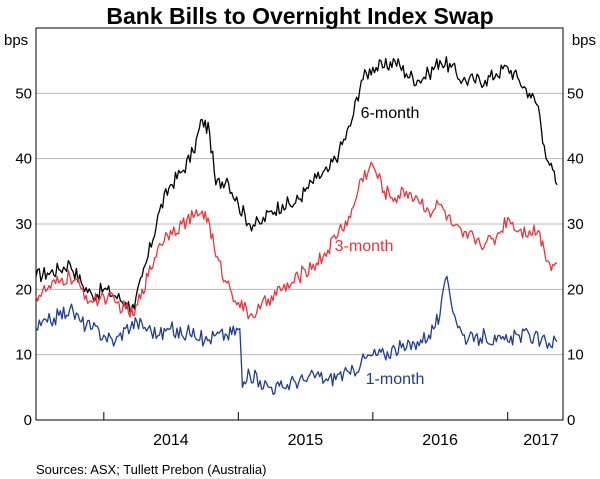  What do you see at coordinates (395, 379) in the screenshot?
I see `series-label-1-month: 1-month` at bounding box center [395, 379].